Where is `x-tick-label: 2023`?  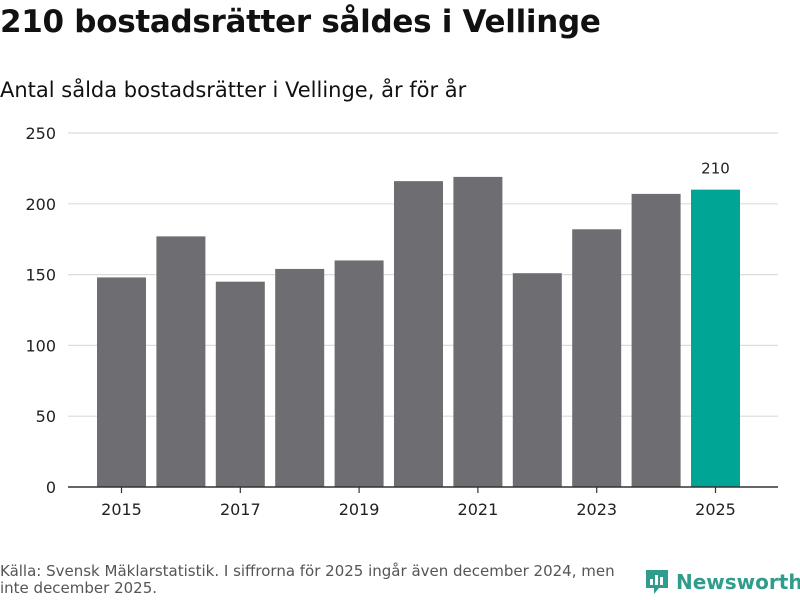 x-tick-label: 2023 is located at coordinates (596, 509).